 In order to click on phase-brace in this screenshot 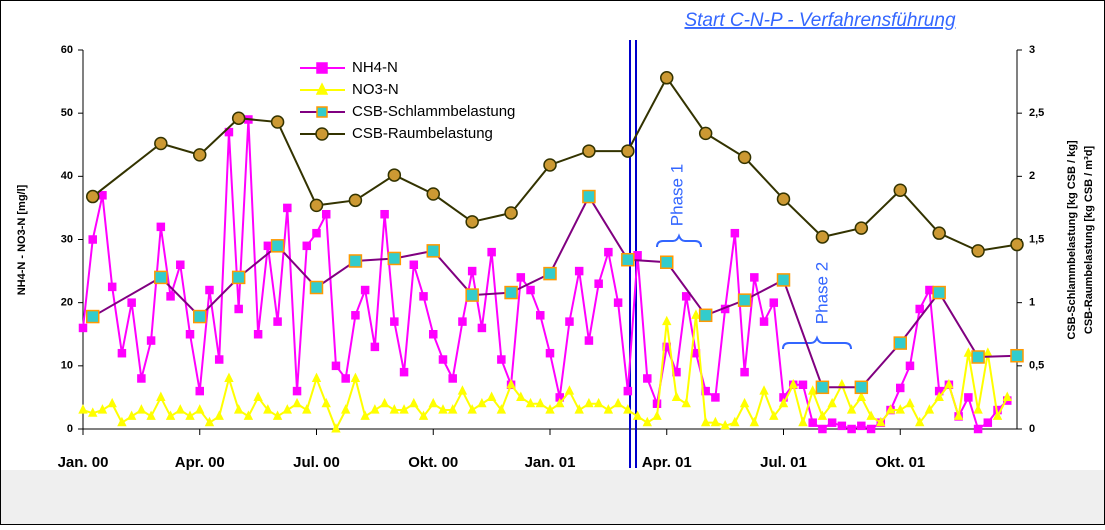, I will do `click(679, 240)`.